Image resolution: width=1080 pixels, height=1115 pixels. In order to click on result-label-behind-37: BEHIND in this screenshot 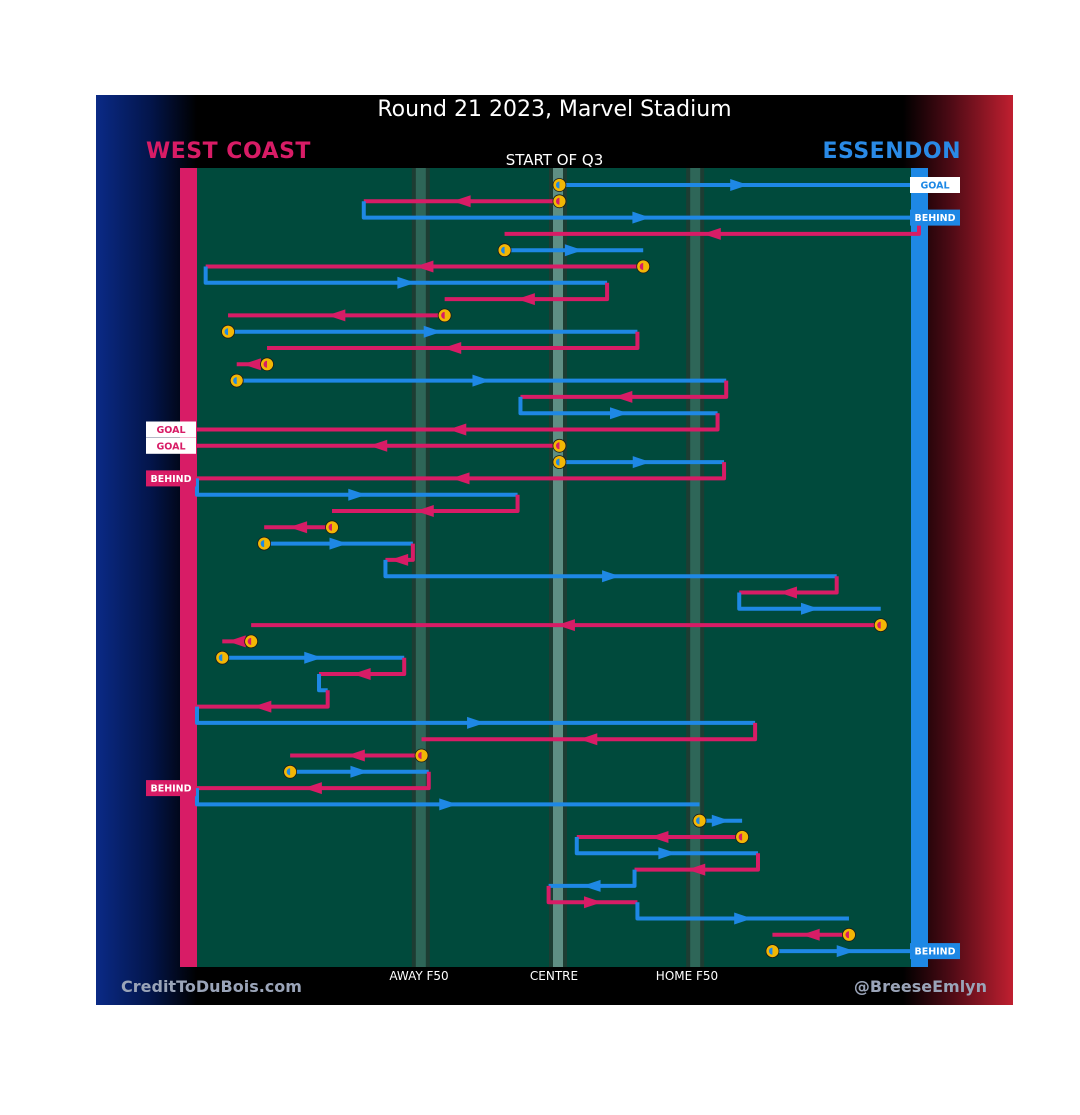, I will do `click(171, 788)`.